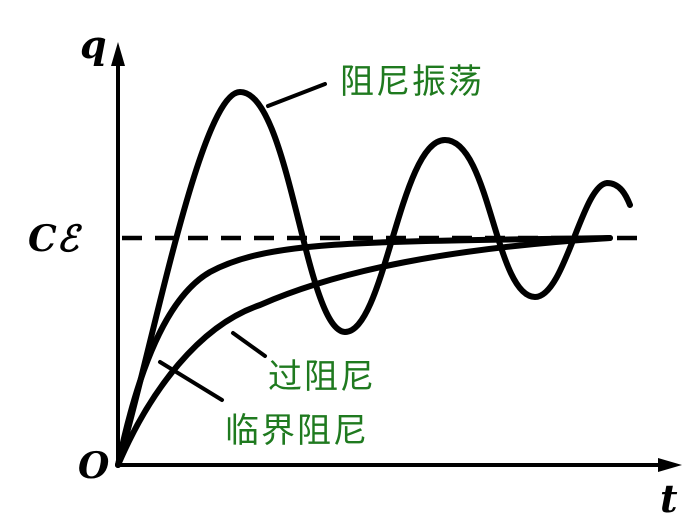 This screenshot has height=521, width=687. What do you see at coordinates (94, 466) in the screenshot?
I see `origin-label: O` at bounding box center [94, 466].